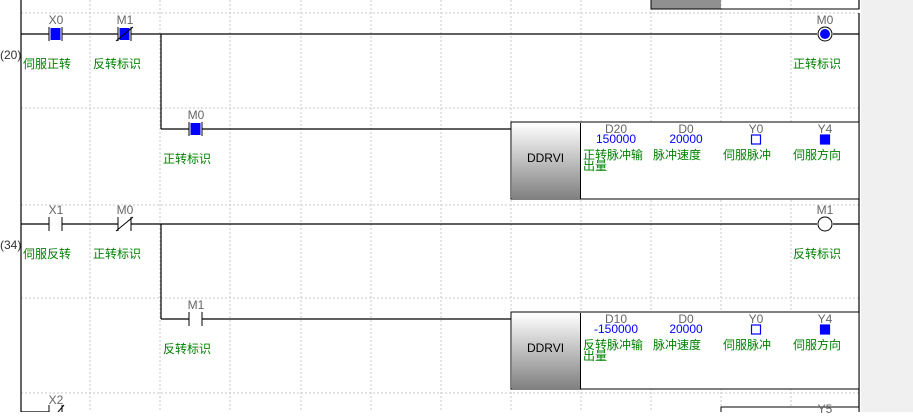 This screenshot has width=913, height=416. I want to click on coil-device: M1, so click(825, 210).